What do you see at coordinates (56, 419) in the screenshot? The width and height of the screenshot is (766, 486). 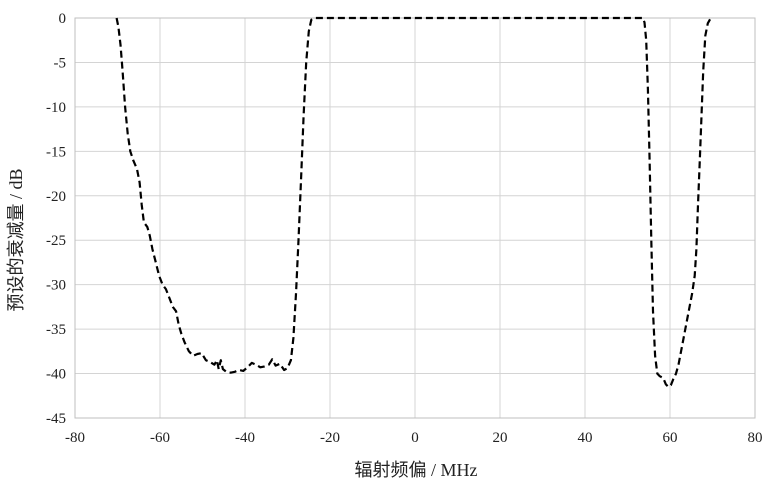 I see `y-tick-label: -45` at bounding box center [56, 419].